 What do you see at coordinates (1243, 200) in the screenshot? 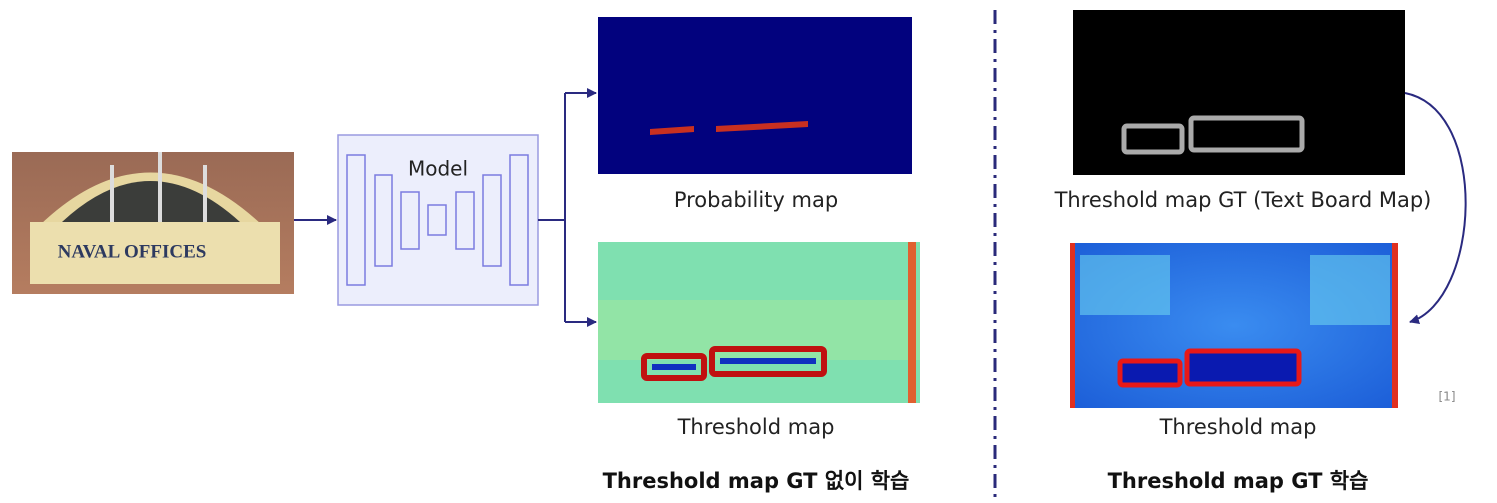
I see `caption: Threshold map GT (Text Board Map)` at bounding box center [1243, 200].